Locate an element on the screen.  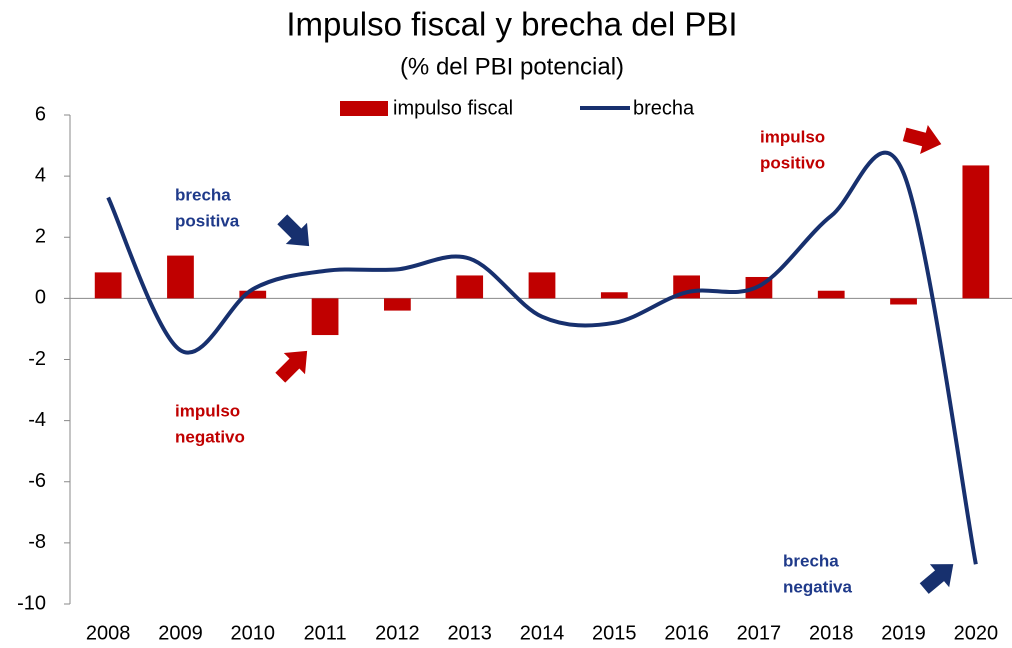
annotation: negativo is located at coordinates (210, 436).